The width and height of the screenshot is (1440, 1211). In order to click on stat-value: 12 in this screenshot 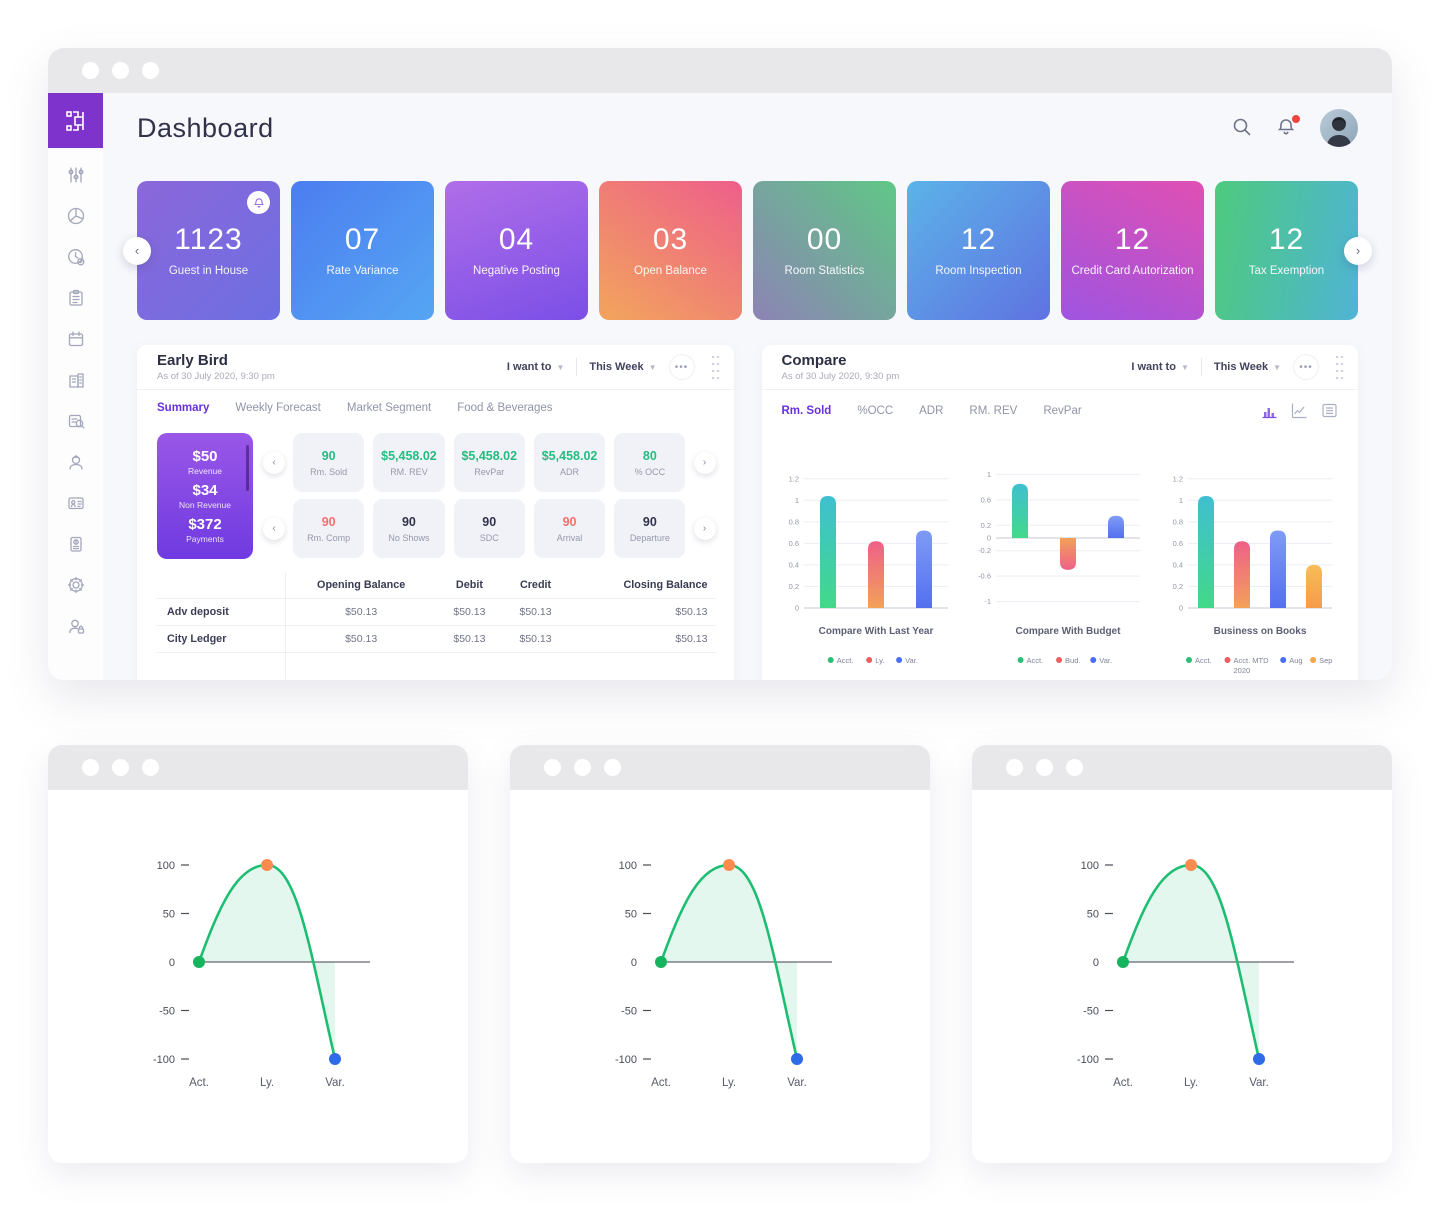, I will do `click(1286, 239)`.